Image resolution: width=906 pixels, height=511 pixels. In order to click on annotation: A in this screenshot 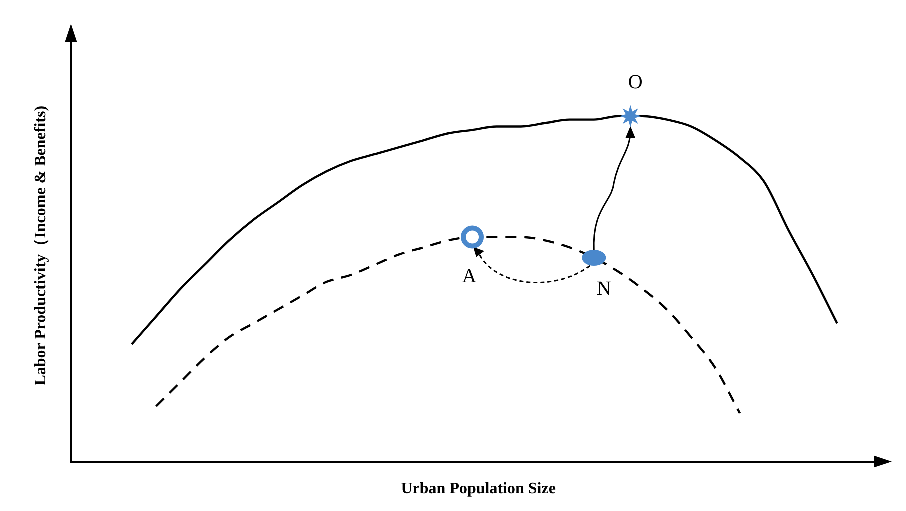, I will do `click(470, 276)`.